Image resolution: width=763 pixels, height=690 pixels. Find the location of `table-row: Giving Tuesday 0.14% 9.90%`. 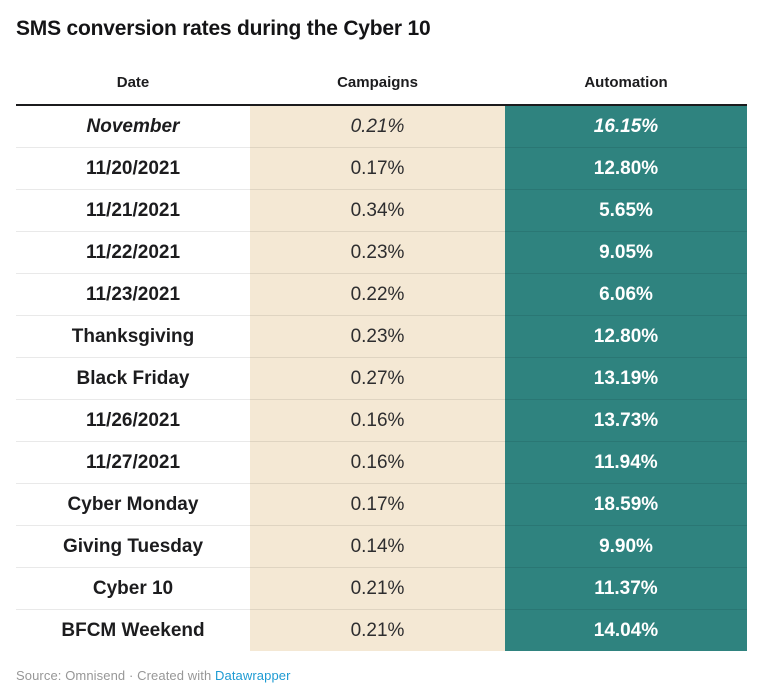

table-row: Giving Tuesday 0.14% 9.90% is located at coordinates (381, 546).